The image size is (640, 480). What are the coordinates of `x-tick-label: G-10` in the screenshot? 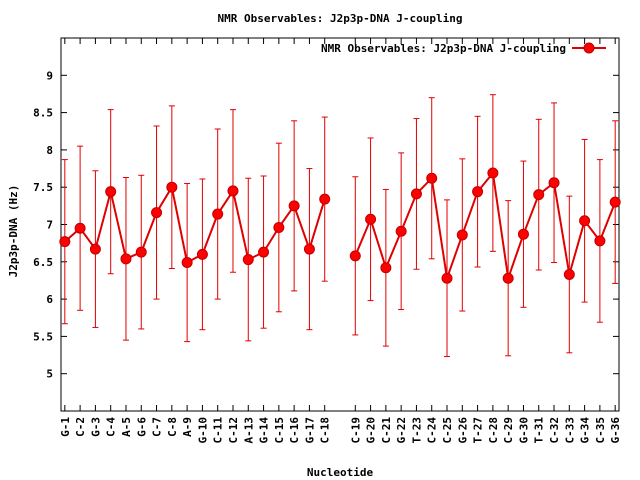 It's located at (202, 430).